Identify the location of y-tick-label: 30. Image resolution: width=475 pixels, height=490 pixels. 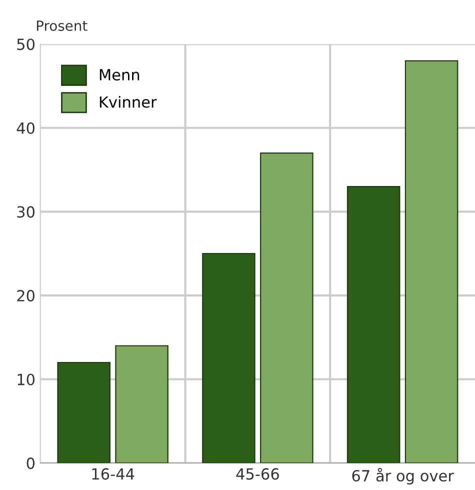
(25, 212).